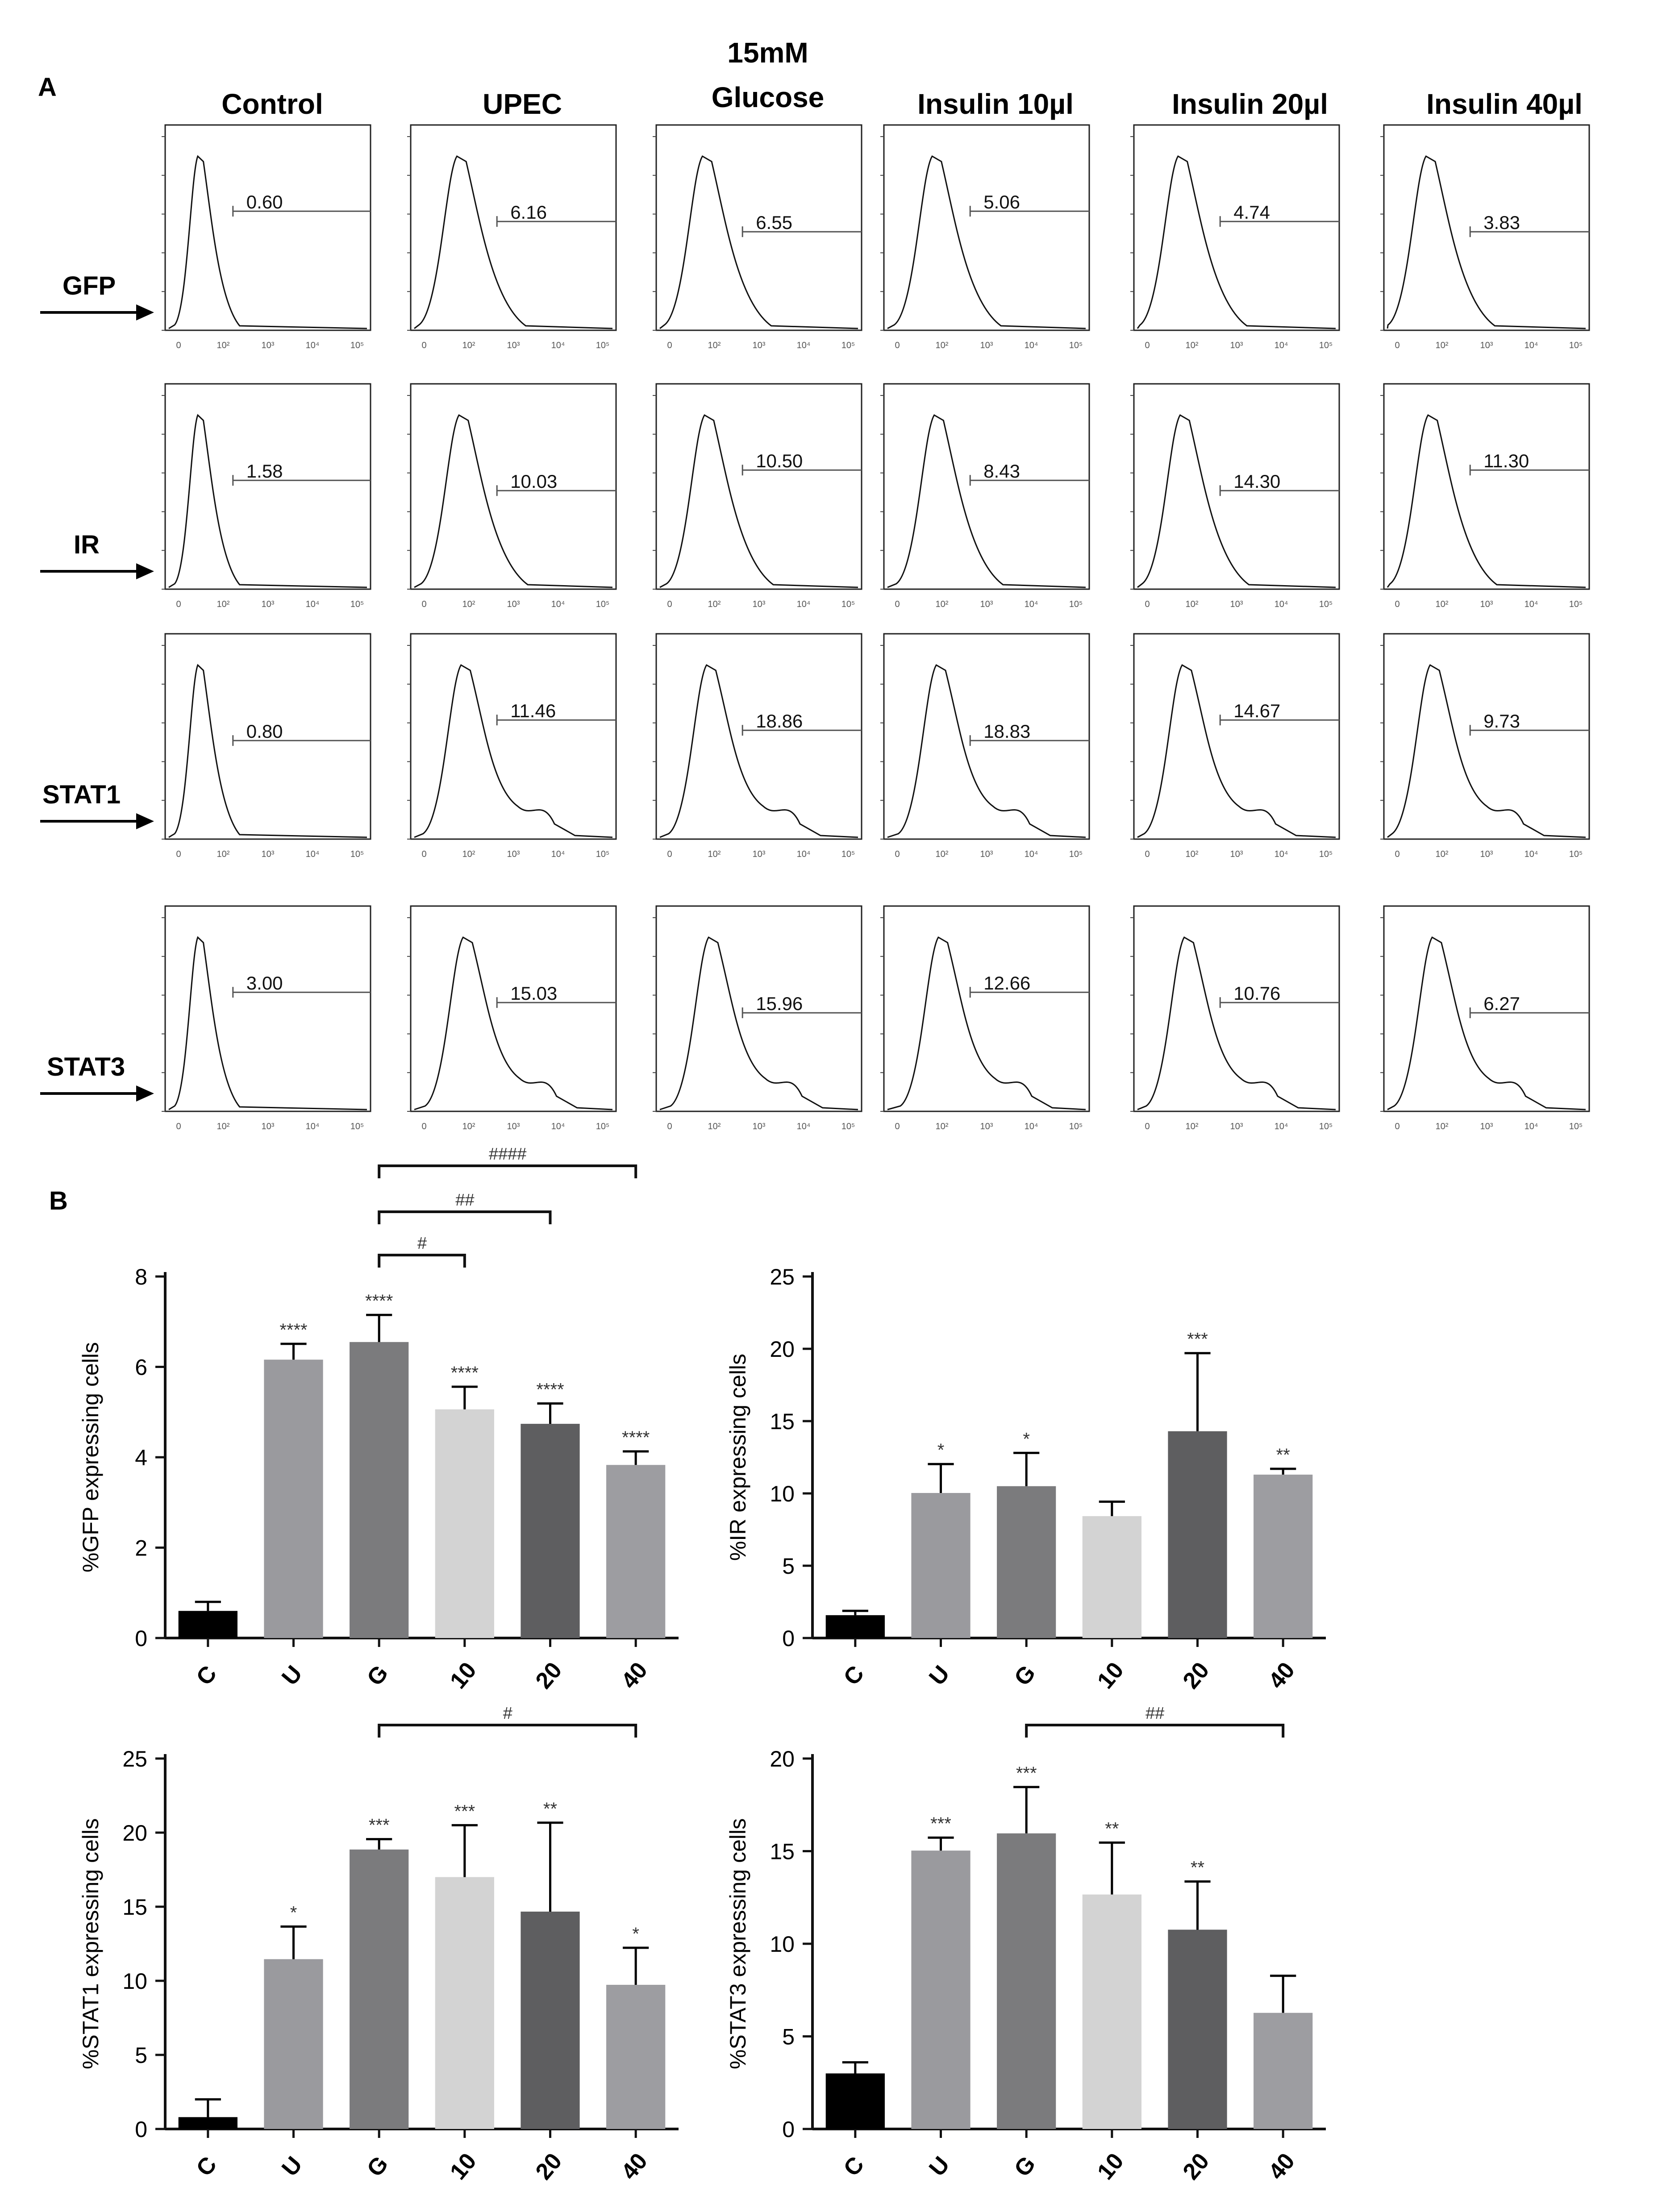 The height and width of the screenshot is (2212, 1662). I want to click on histogram-stat1-3: 0 10² 10³ 10⁴ 10⁵ 18.83, so click(985, 746).